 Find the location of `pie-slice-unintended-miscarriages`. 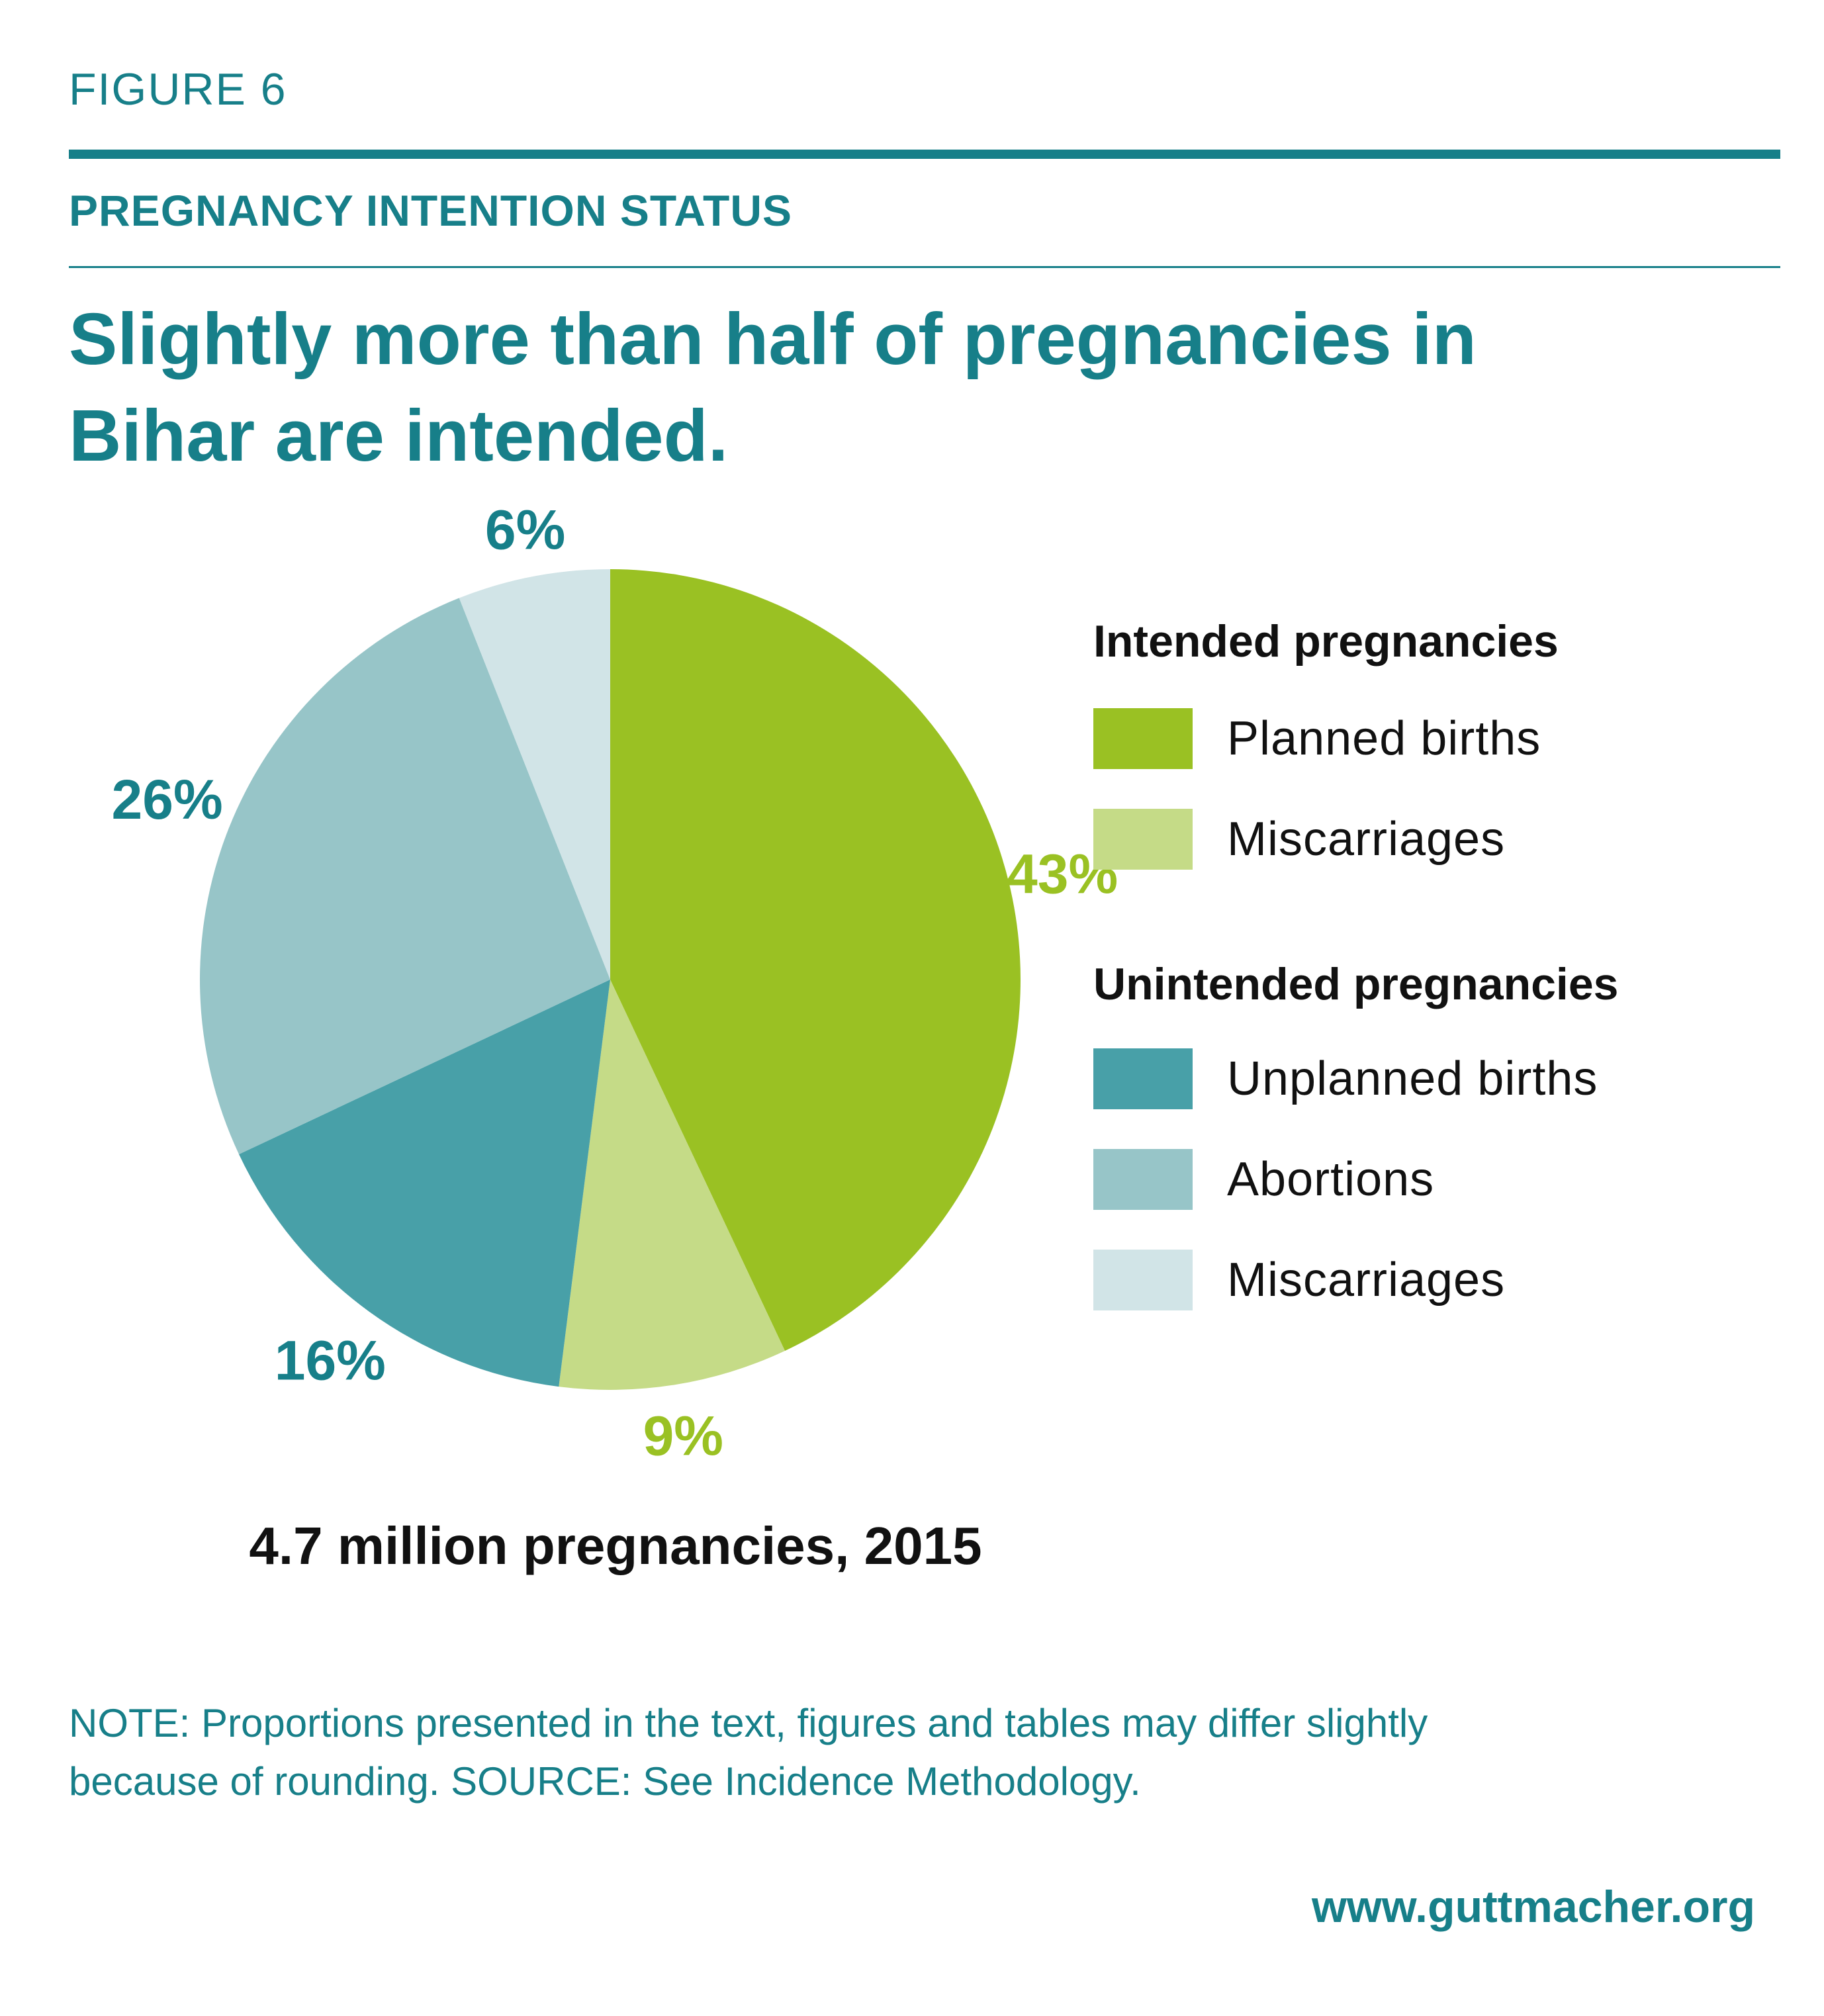

pie-slice-unintended-miscarriages is located at coordinates (535, 774).